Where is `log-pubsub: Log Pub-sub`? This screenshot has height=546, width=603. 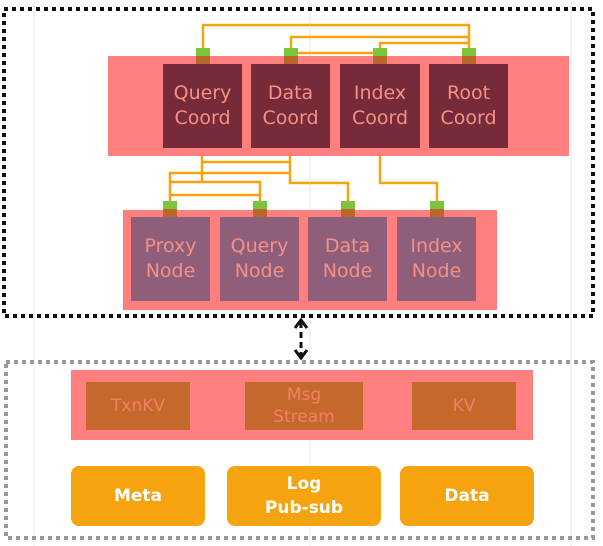
log-pubsub: Log Pub-sub is located at coordinates (304, 496).